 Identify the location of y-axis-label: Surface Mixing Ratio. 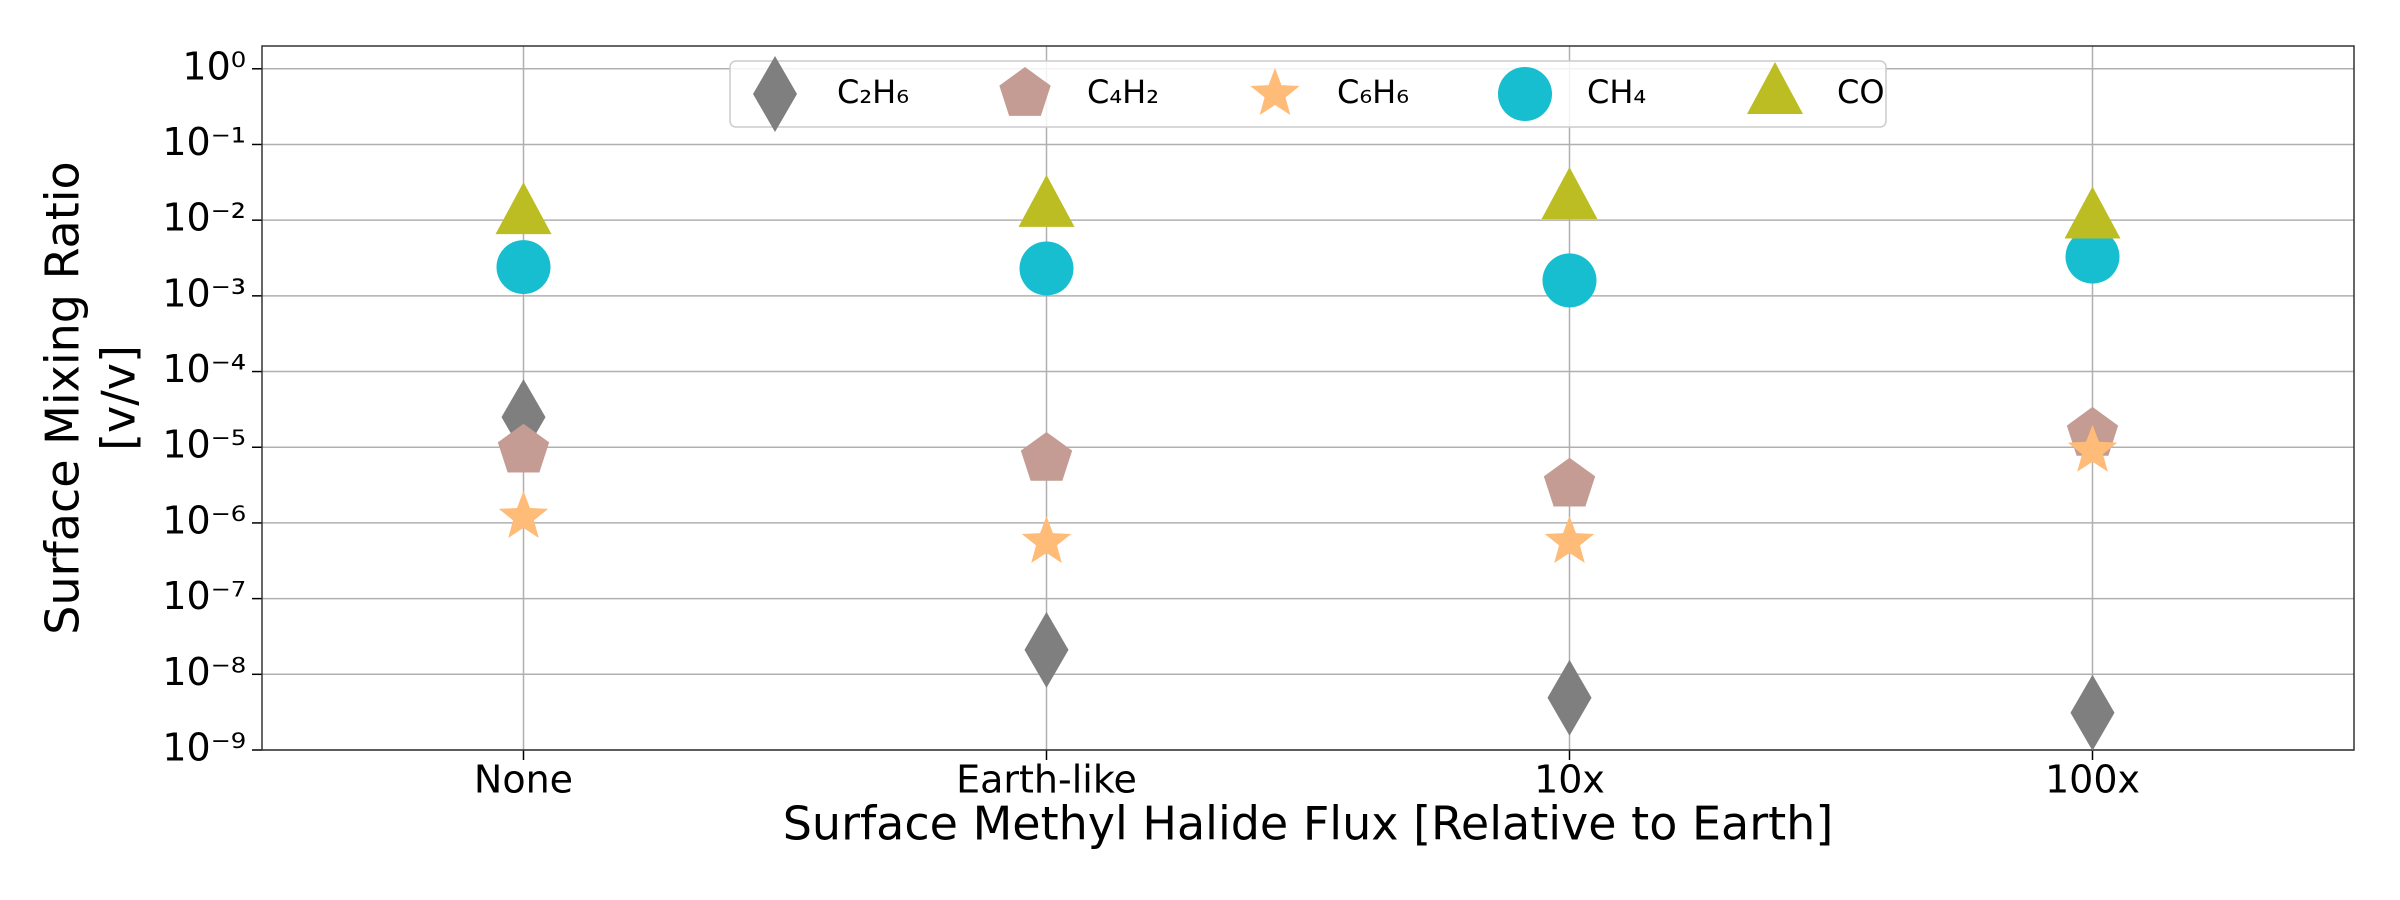
(63, 397).